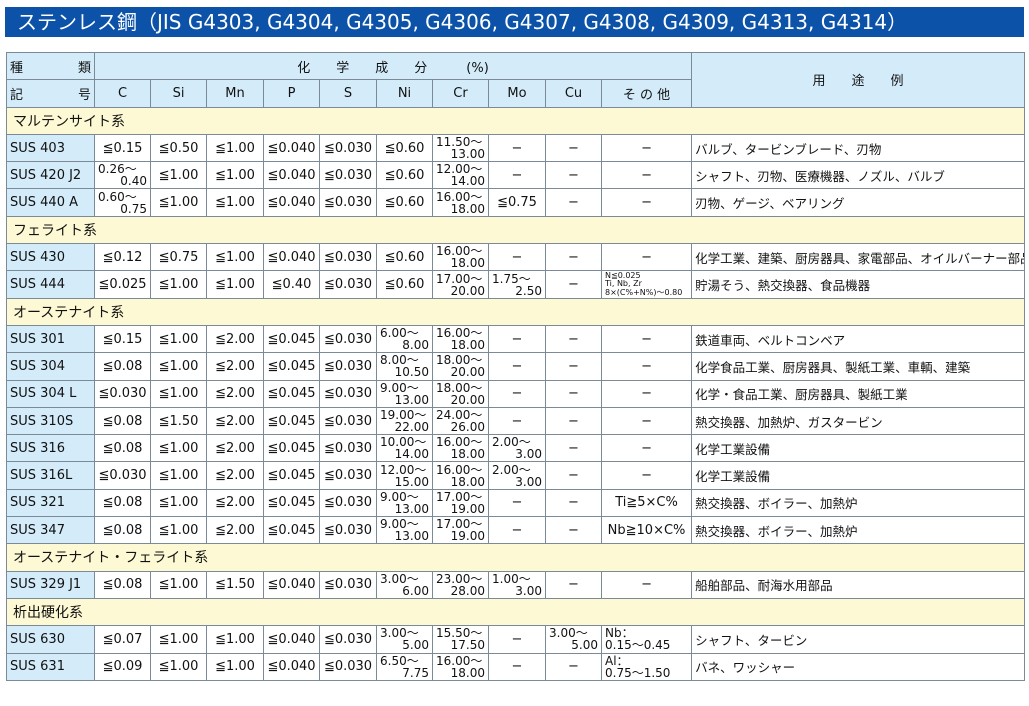 The width and height of the screenshot is (1029, 706). Describe the element at coordinates (122, 203) in the screenshot. I see `range-value: 0.60〜 0.75` at that location.